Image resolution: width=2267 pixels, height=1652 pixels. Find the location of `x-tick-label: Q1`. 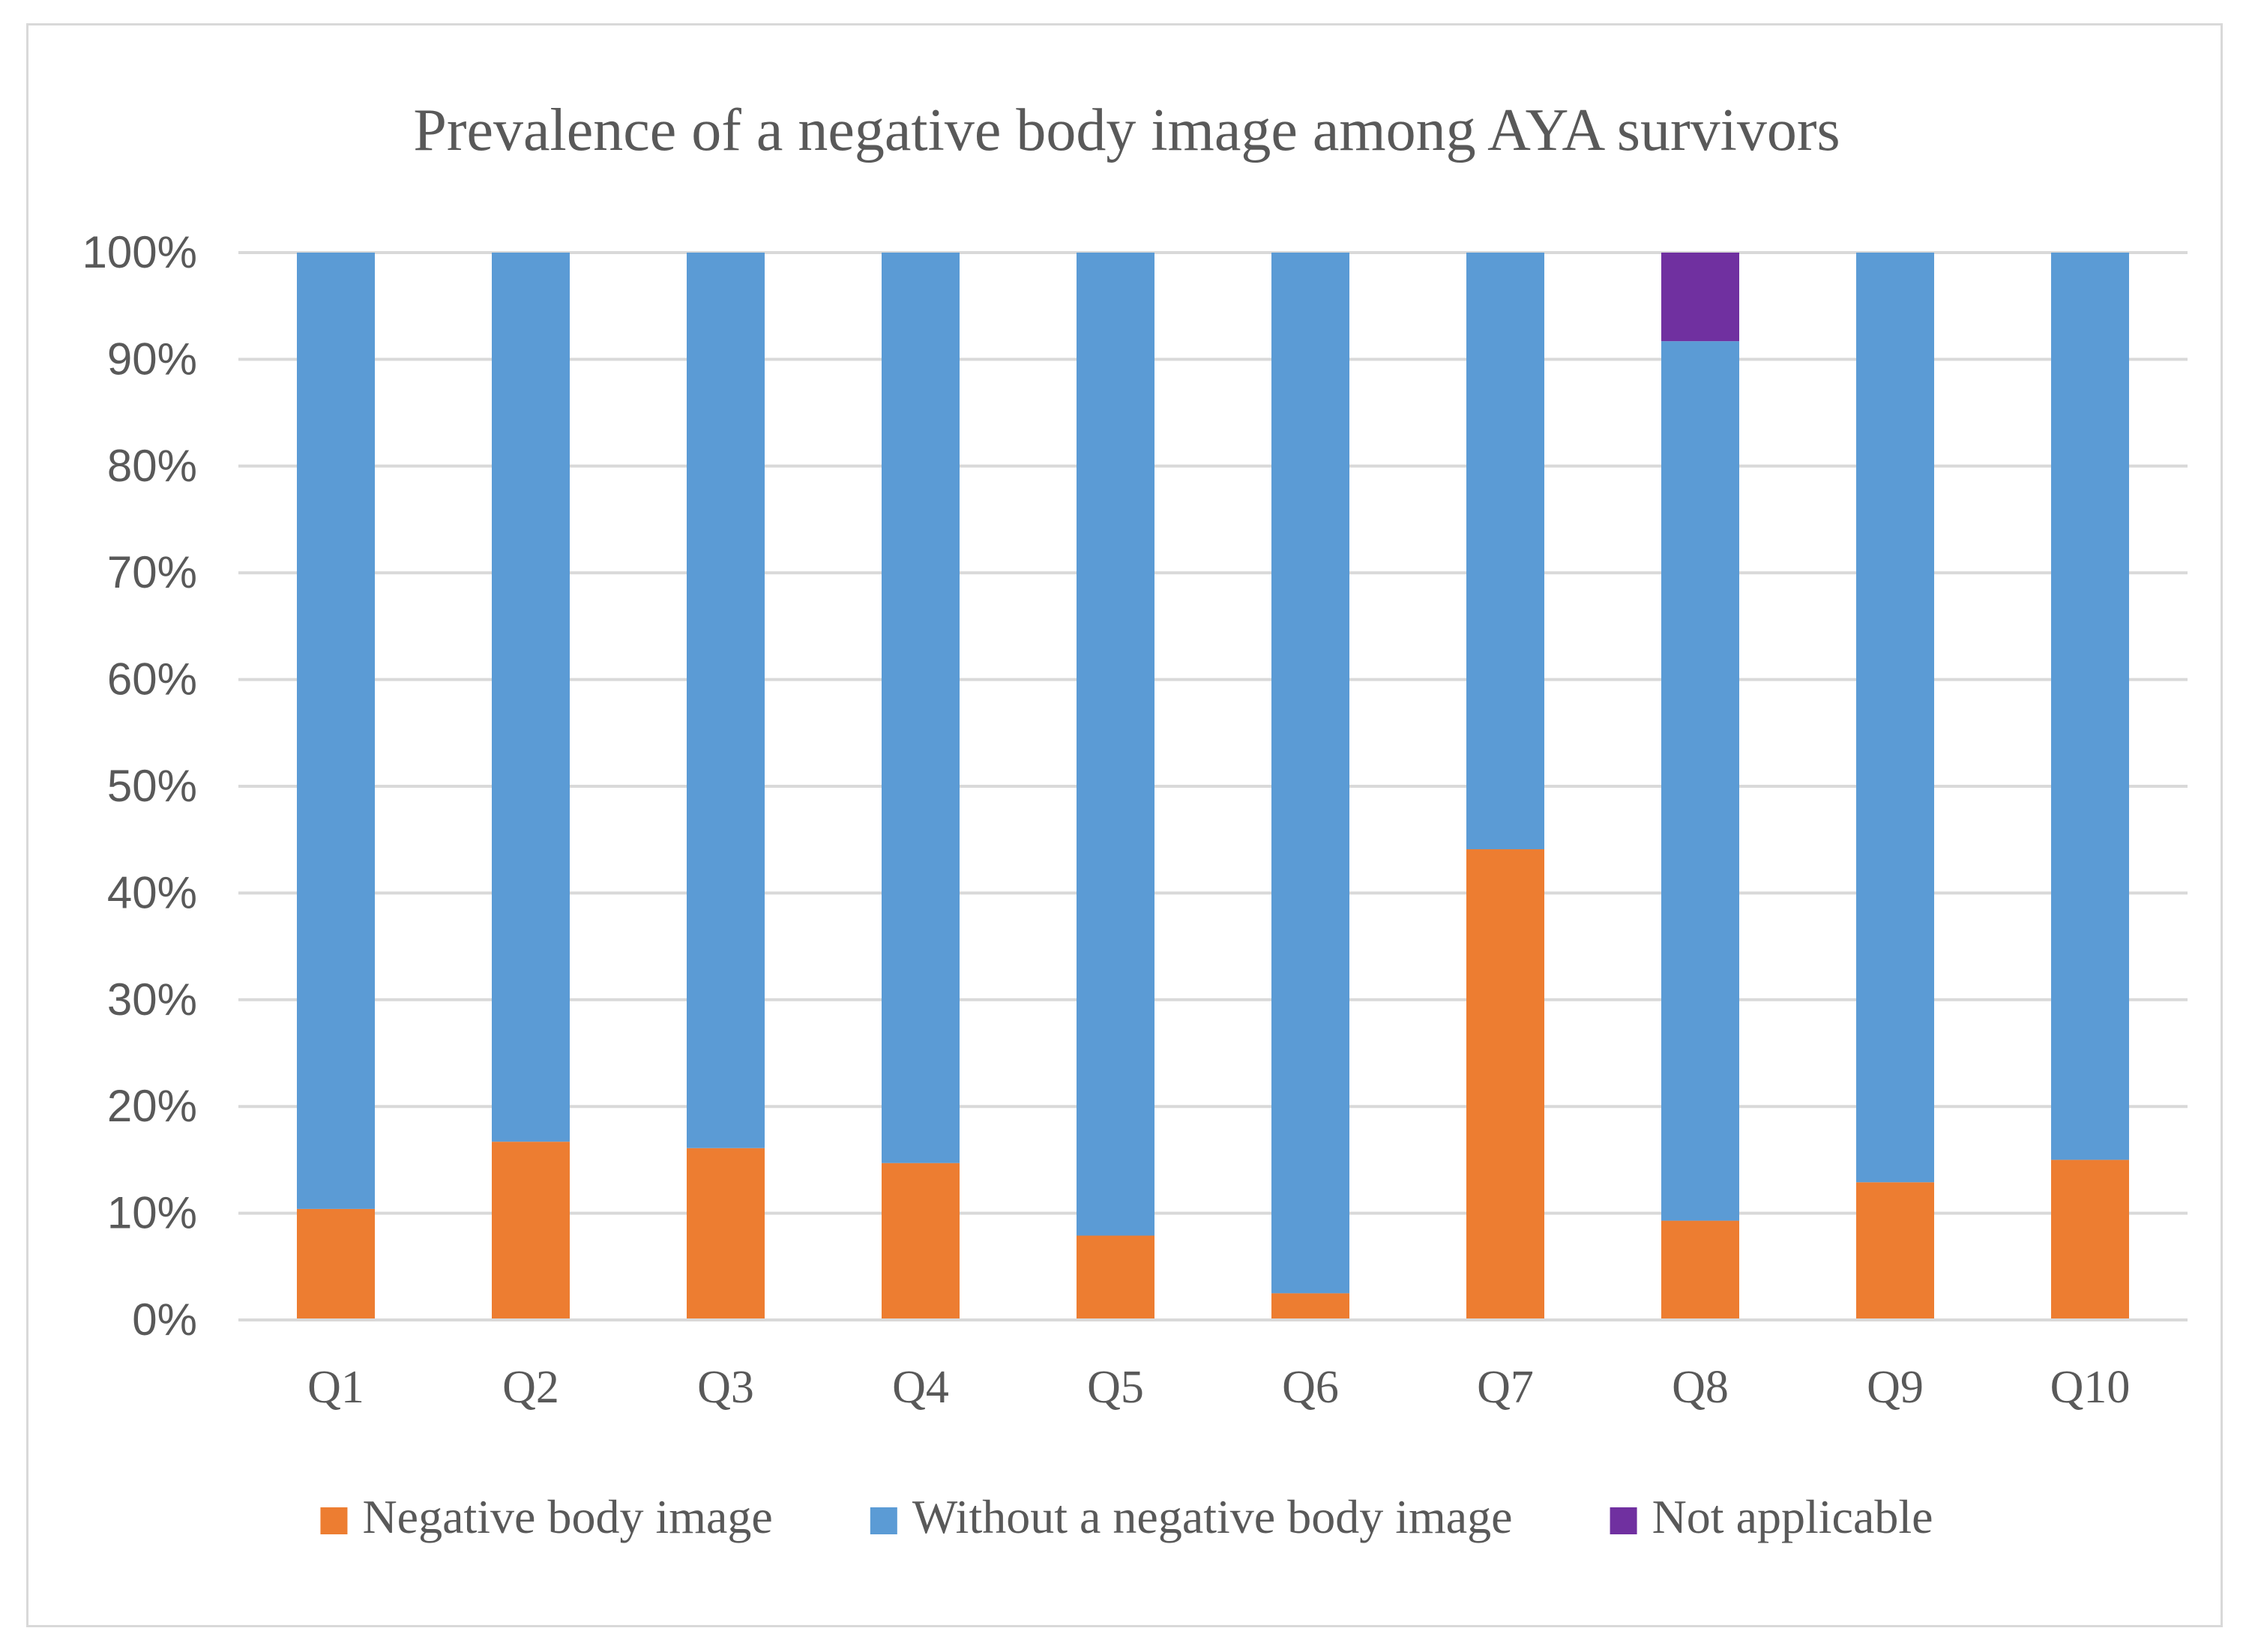

x-tick-label: Q1 is located at coordinates (335, 1387).